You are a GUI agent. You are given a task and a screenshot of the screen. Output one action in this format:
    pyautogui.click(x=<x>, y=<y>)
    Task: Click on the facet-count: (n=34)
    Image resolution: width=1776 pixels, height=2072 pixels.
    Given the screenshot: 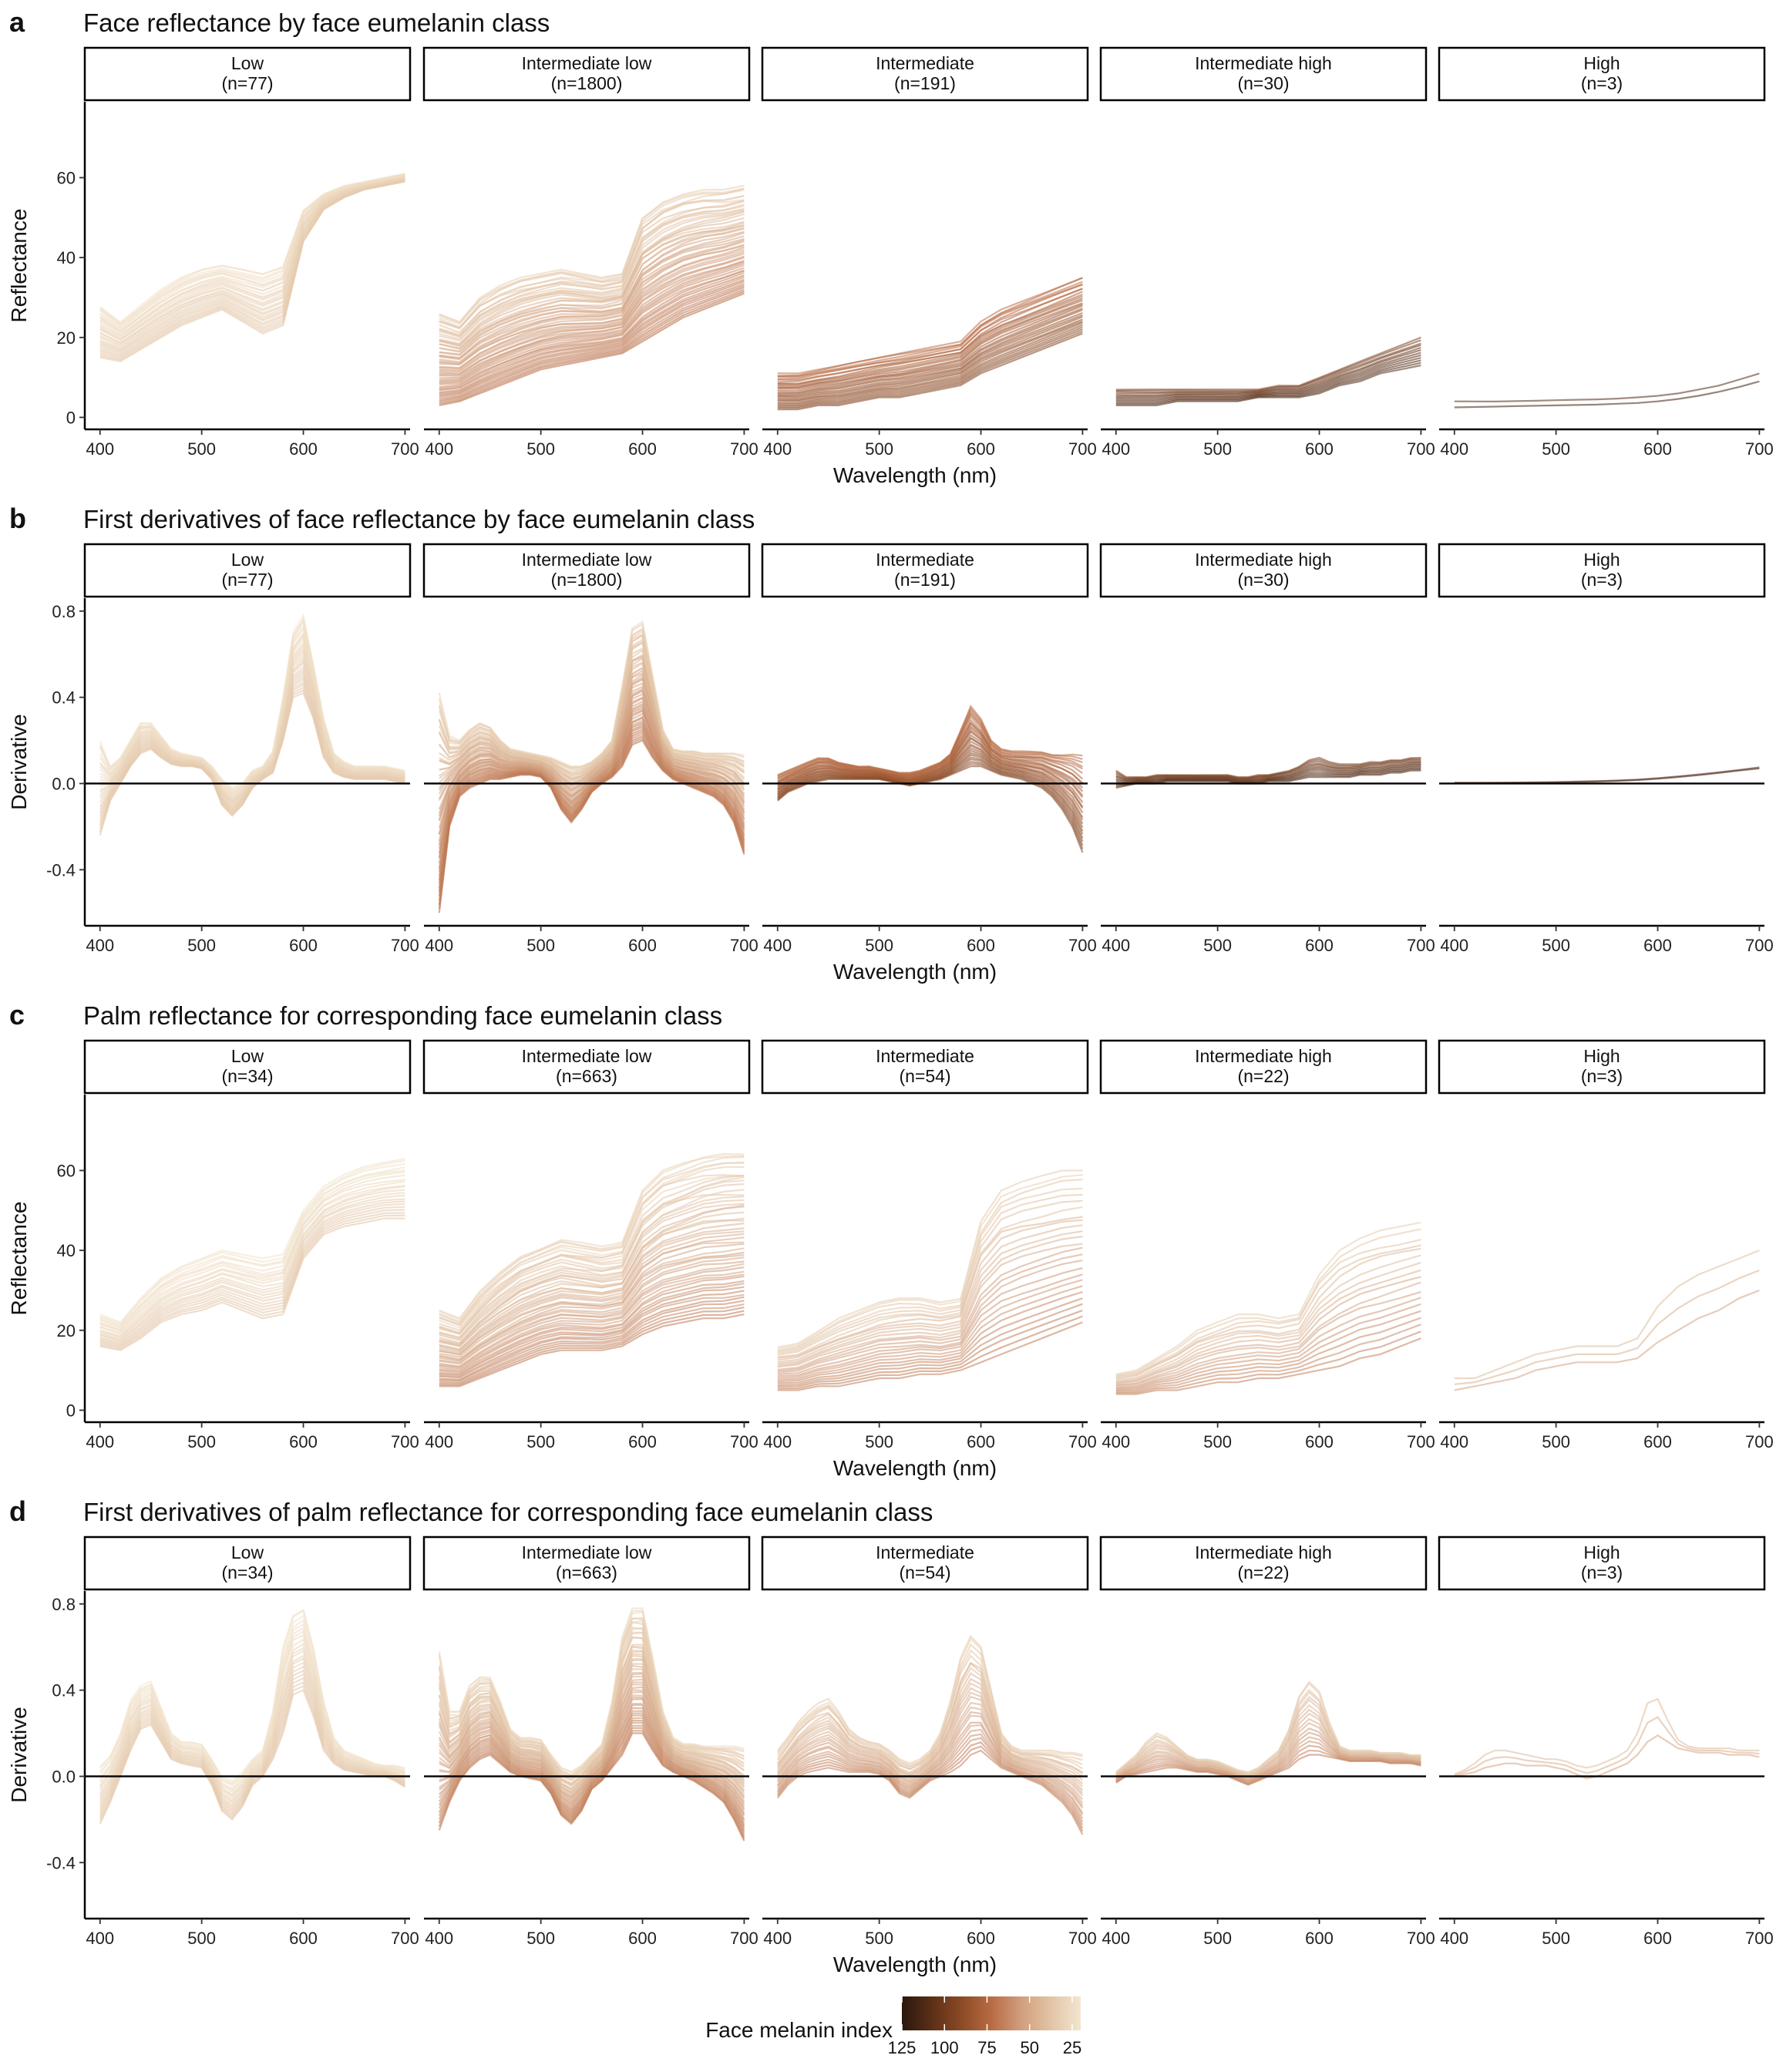 What is the action you would take?
    pyautogui.click(x=247, y=1572)
    